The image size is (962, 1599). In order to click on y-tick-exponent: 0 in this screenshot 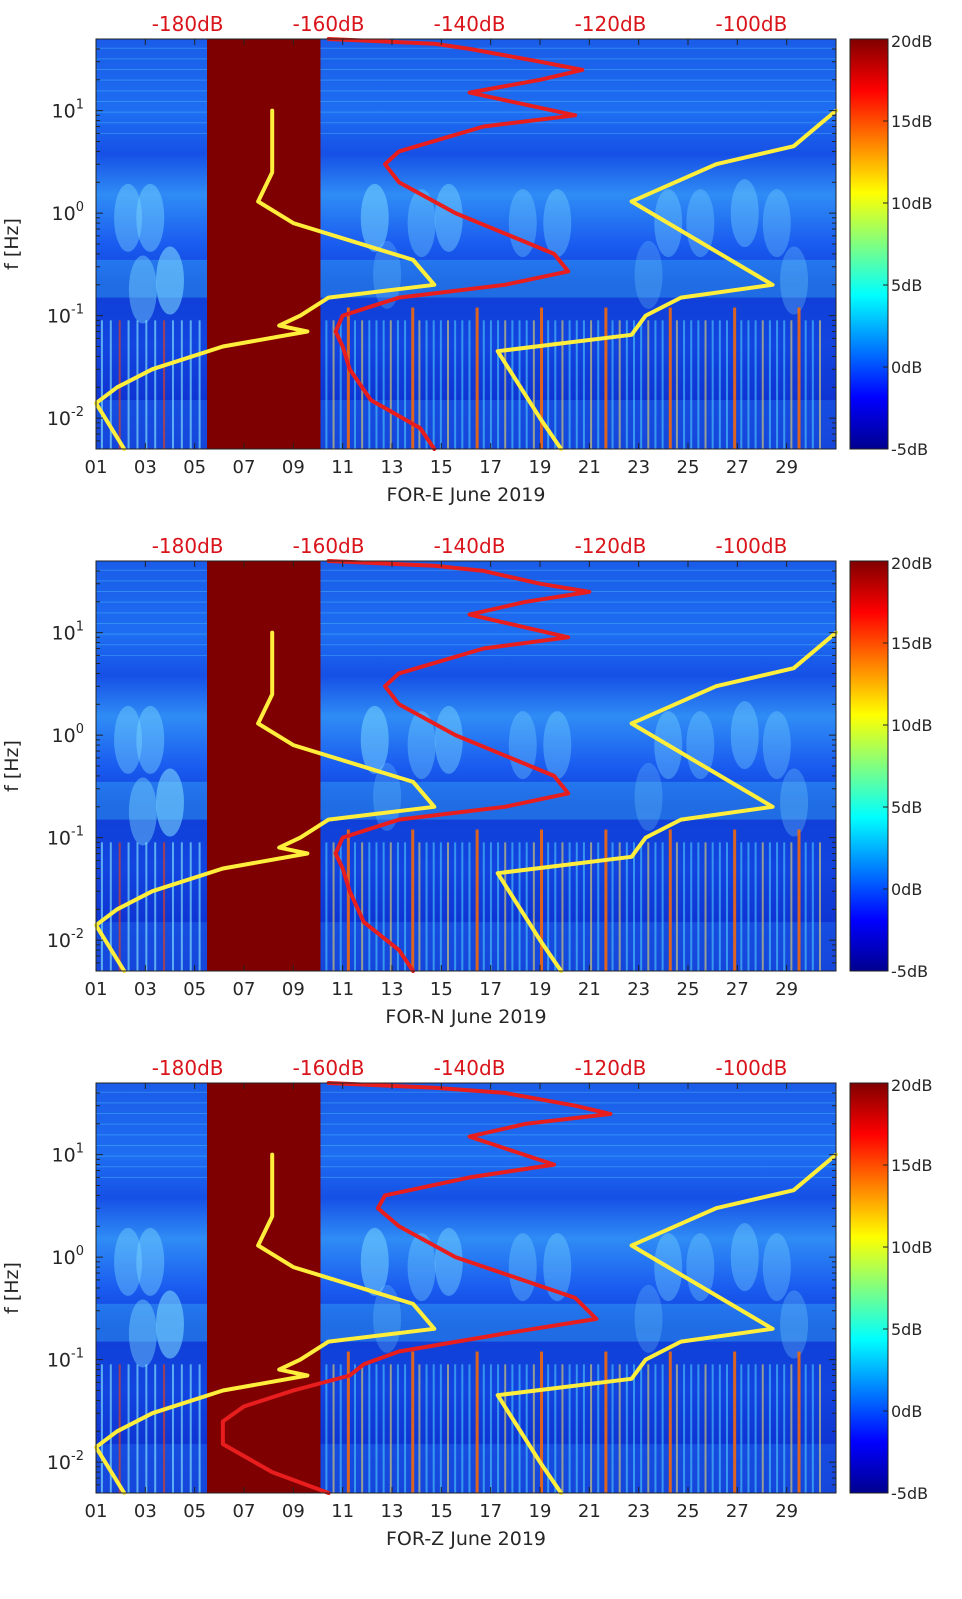, I will do `click(80, 729)`.